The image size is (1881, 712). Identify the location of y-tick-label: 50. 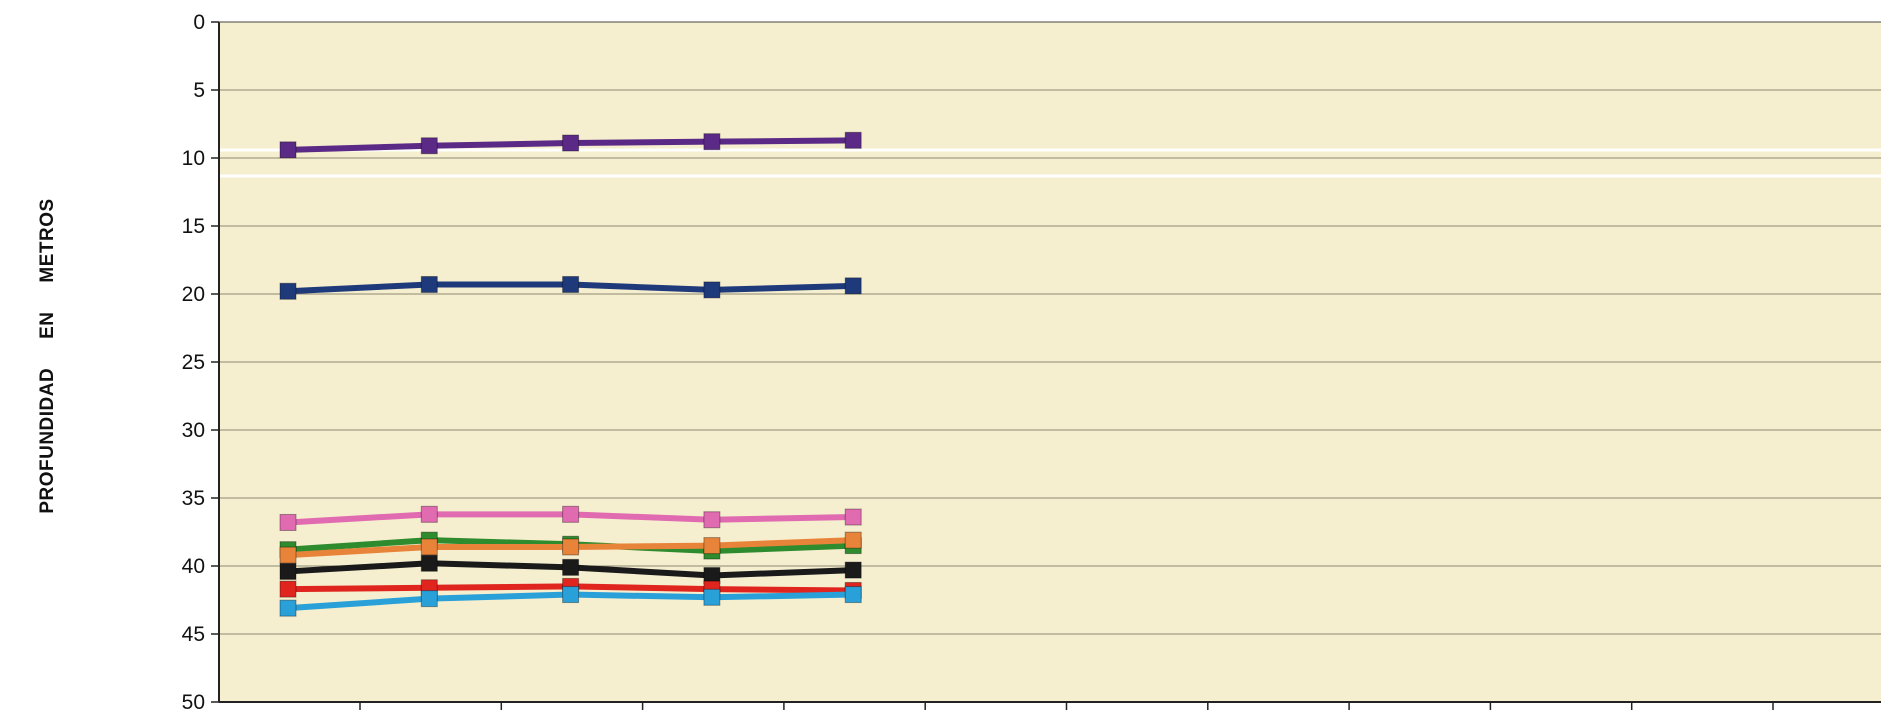
(193, 701).